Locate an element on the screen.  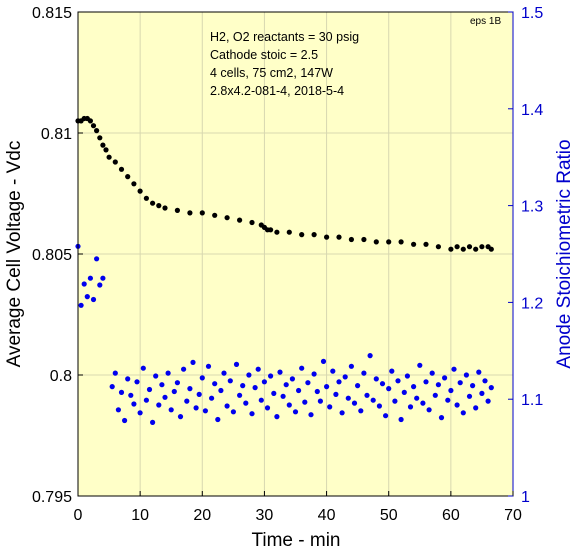
x-tick-label: 10 is located at coordinates (140, 515).